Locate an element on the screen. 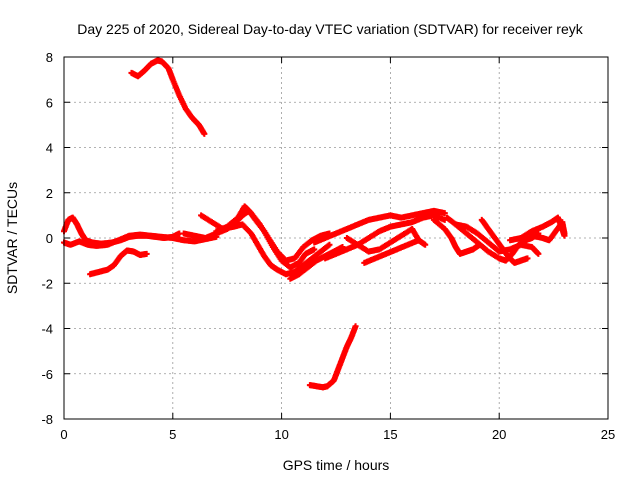 The image size is (640, 480). series-pass-l is located at coordinates (456, 236).